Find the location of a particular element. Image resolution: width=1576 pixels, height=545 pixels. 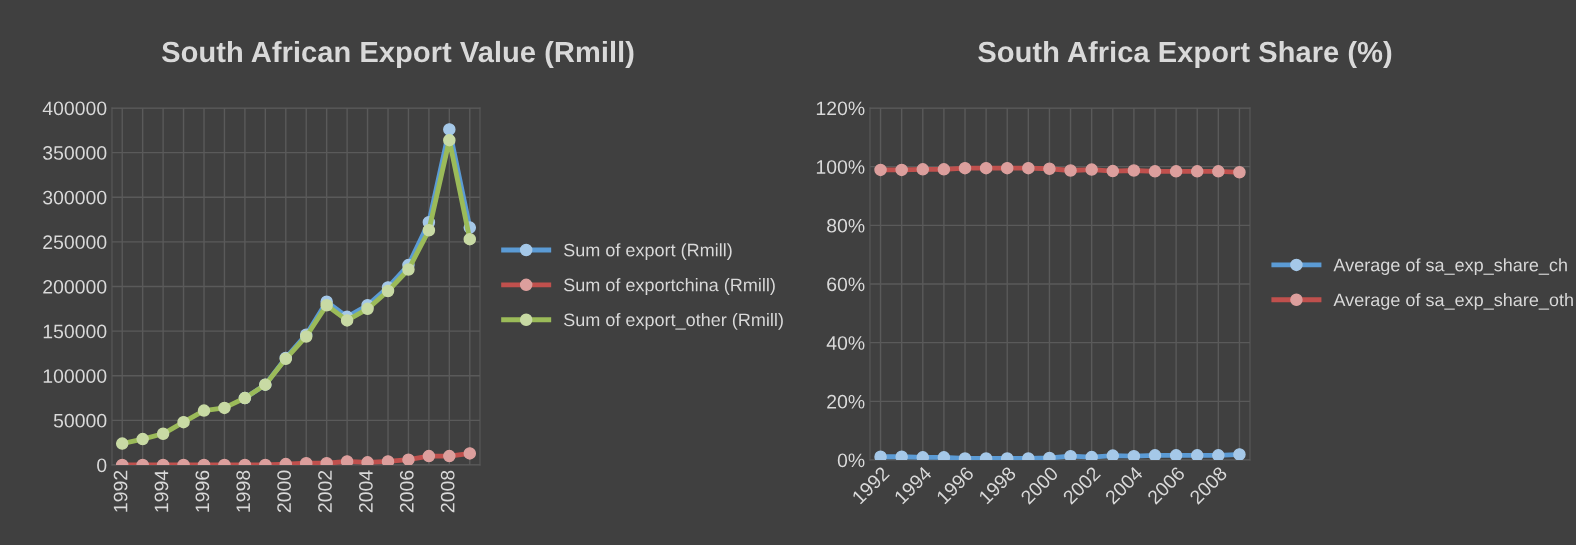

y-tick-label: 100% is located at coordinates (840, 167).